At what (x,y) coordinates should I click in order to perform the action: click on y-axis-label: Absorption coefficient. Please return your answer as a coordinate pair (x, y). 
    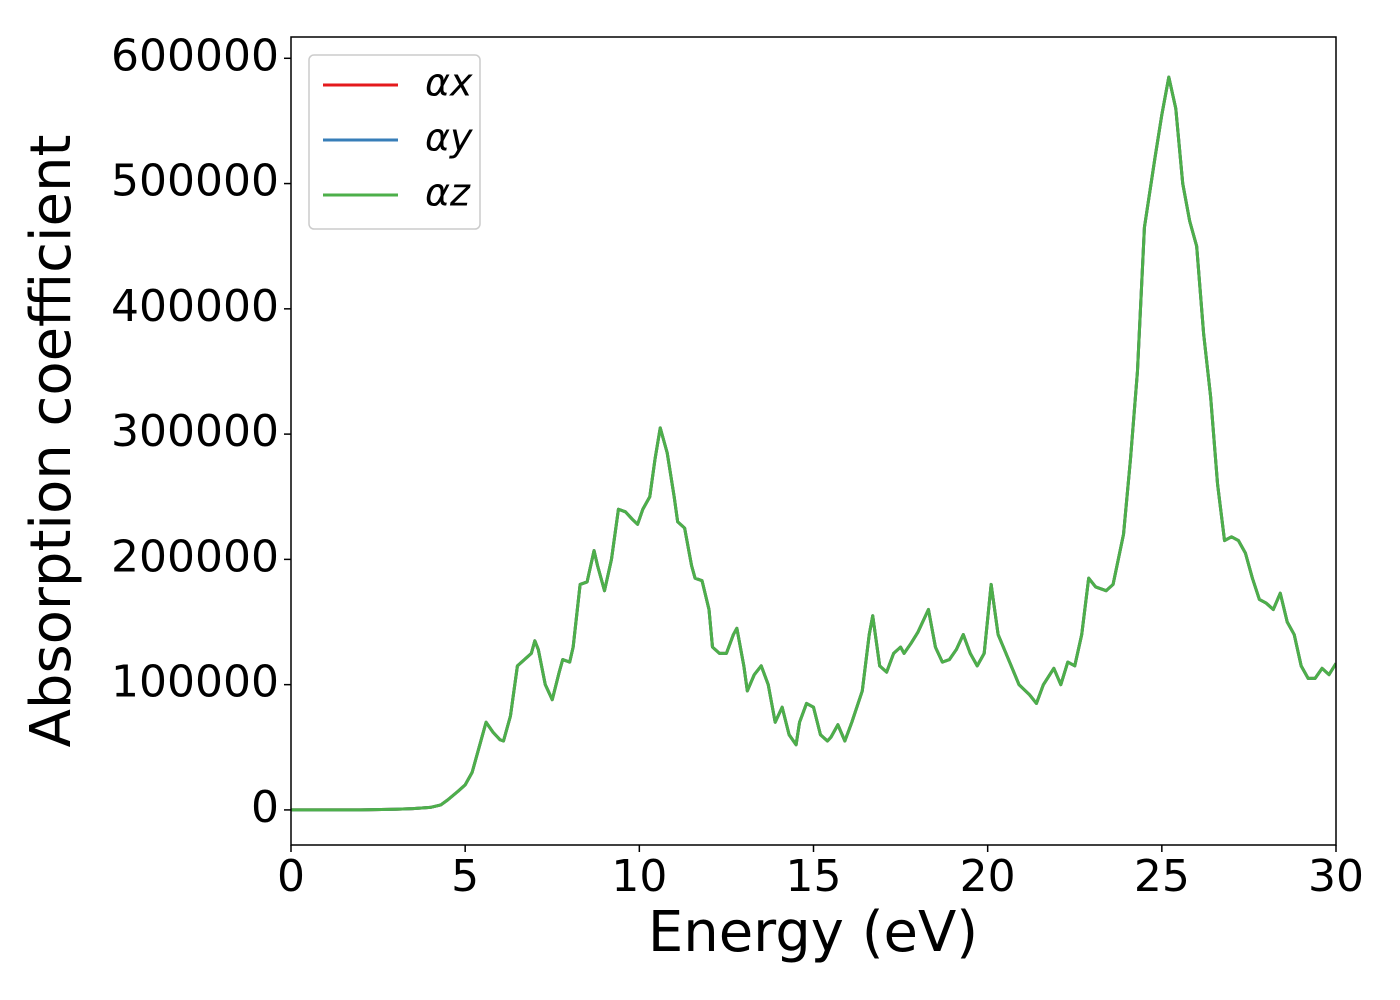
    Looking at the image, I should click on (51, 441).